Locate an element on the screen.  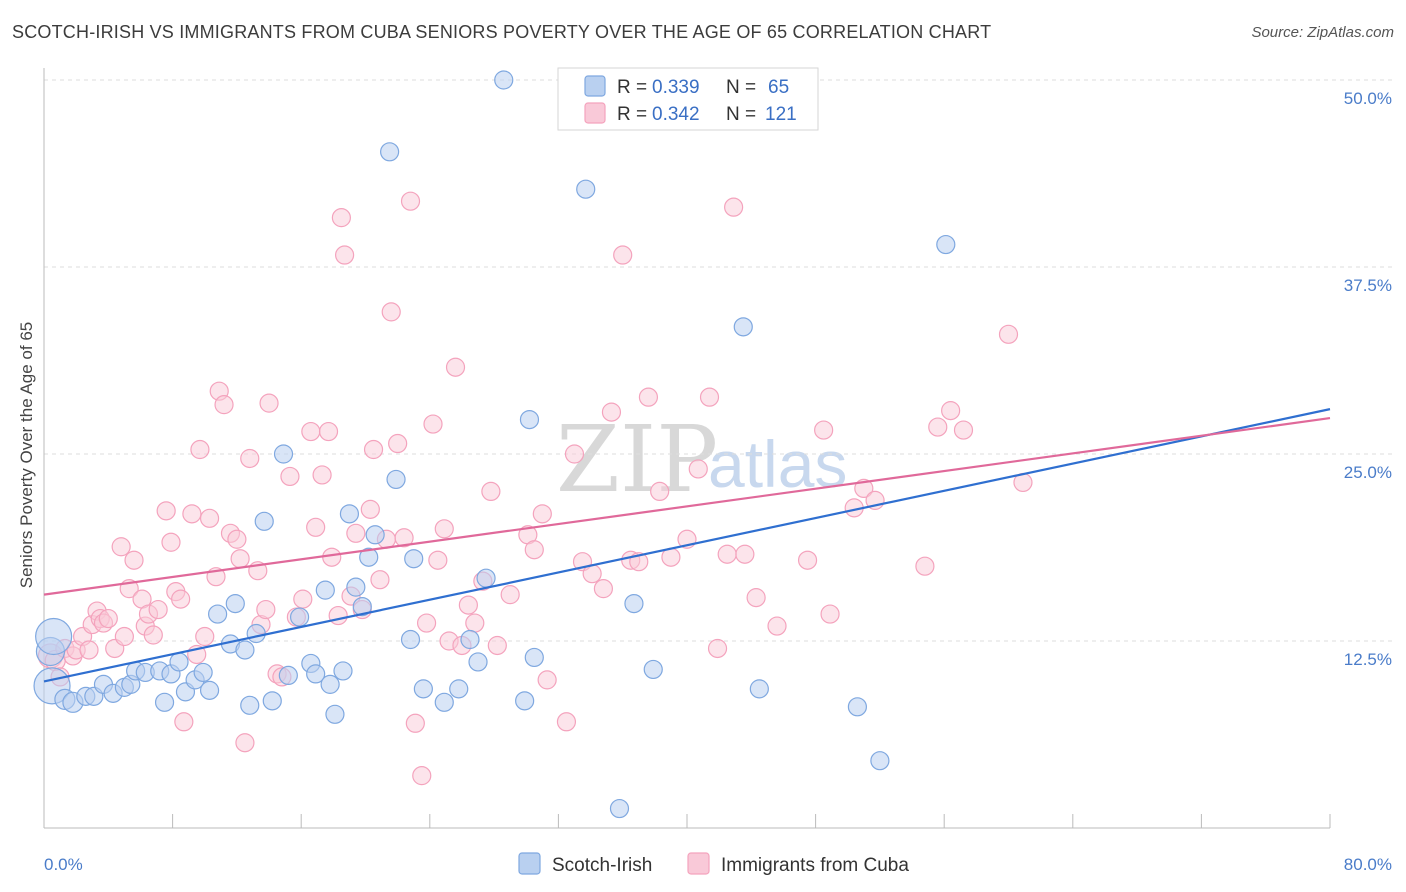
y-tick-label: 25.0% is located at coordinates (1368, 472).